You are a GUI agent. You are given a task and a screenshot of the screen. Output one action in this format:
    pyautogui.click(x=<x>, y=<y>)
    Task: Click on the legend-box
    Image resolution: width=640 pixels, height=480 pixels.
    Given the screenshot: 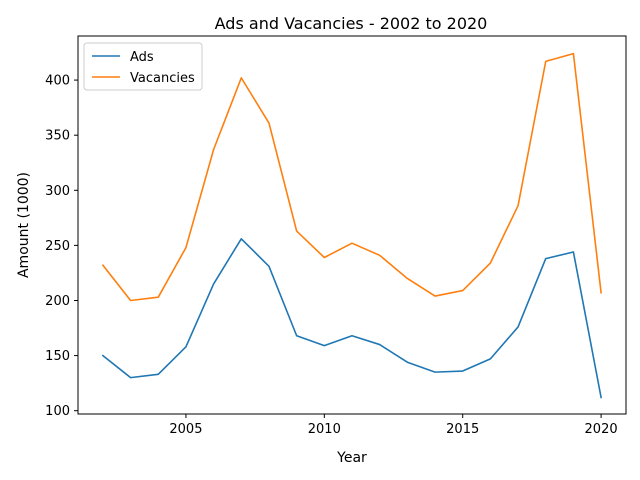 What is the action you would take?
    pyautogui.click(x=143, y=66)
    